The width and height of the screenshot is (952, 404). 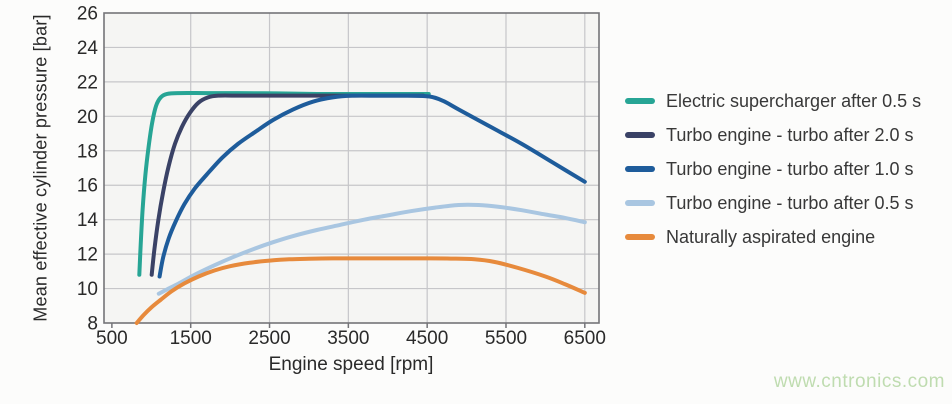 What do you see at coordinates (87, 82) in the screenshot?
I see `y-tick-label: 22` at bounding box center [87, 82].